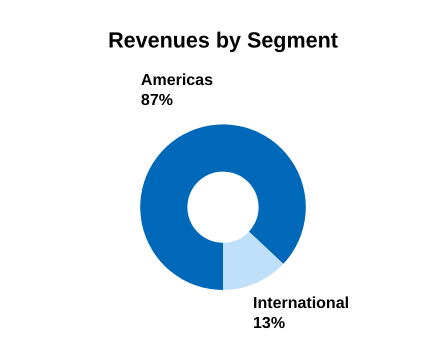 This screenshot has height=340, width=446. I want to click on chart-title: Revenues by Segment, so click(223, 39).